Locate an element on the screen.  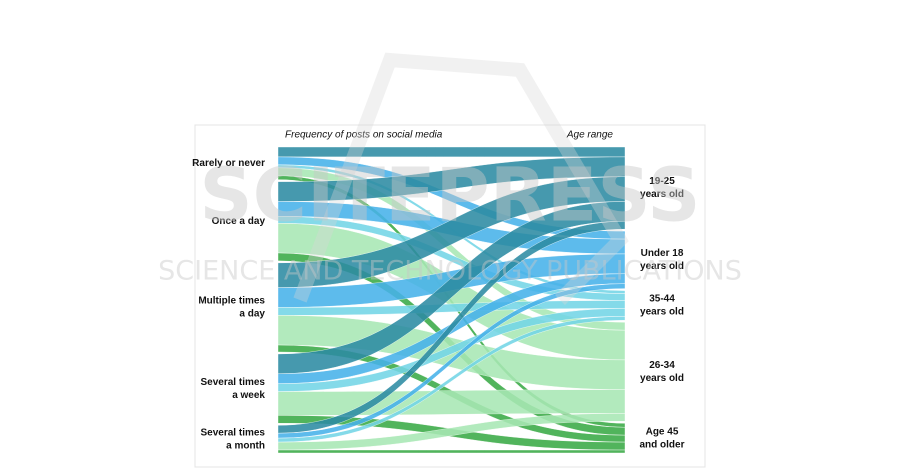
target-label: 35-44 is located at coordinates (662, 299).